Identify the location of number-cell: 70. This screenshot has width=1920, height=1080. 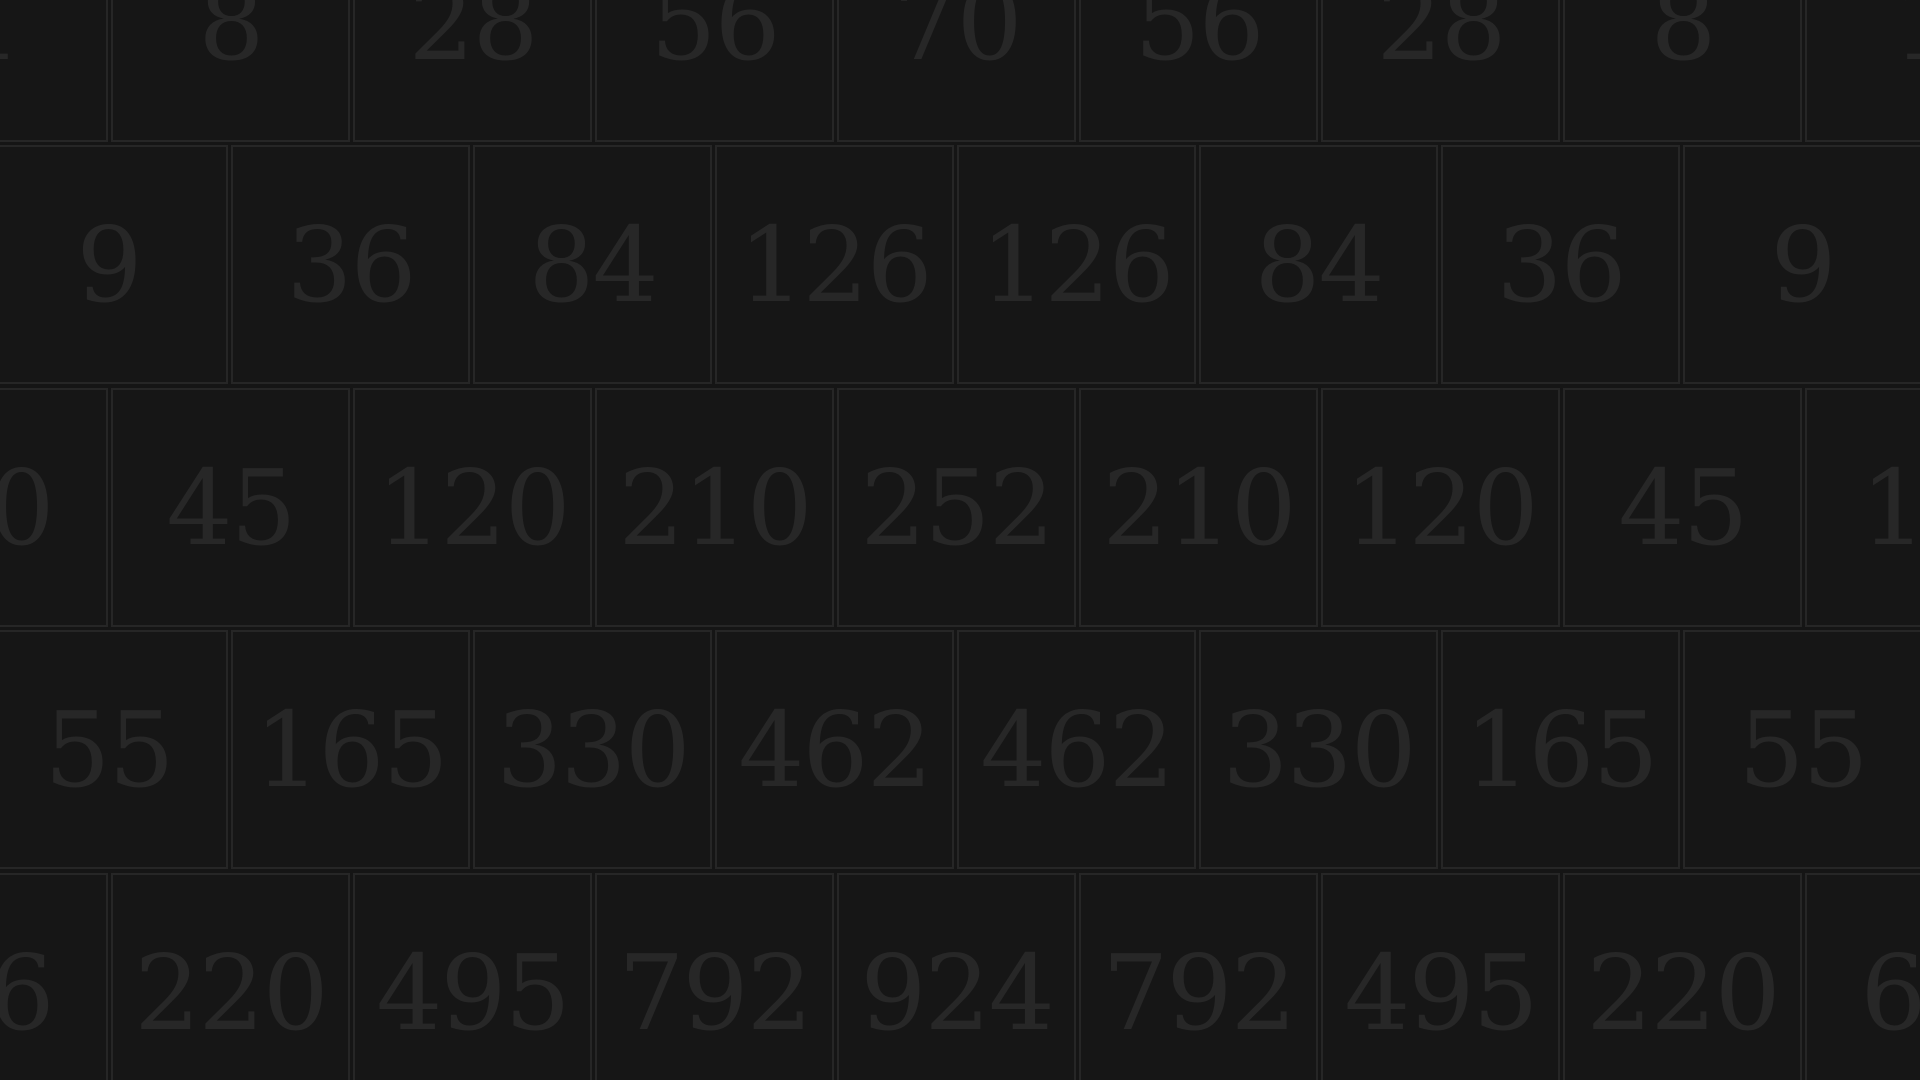
(956, 71).